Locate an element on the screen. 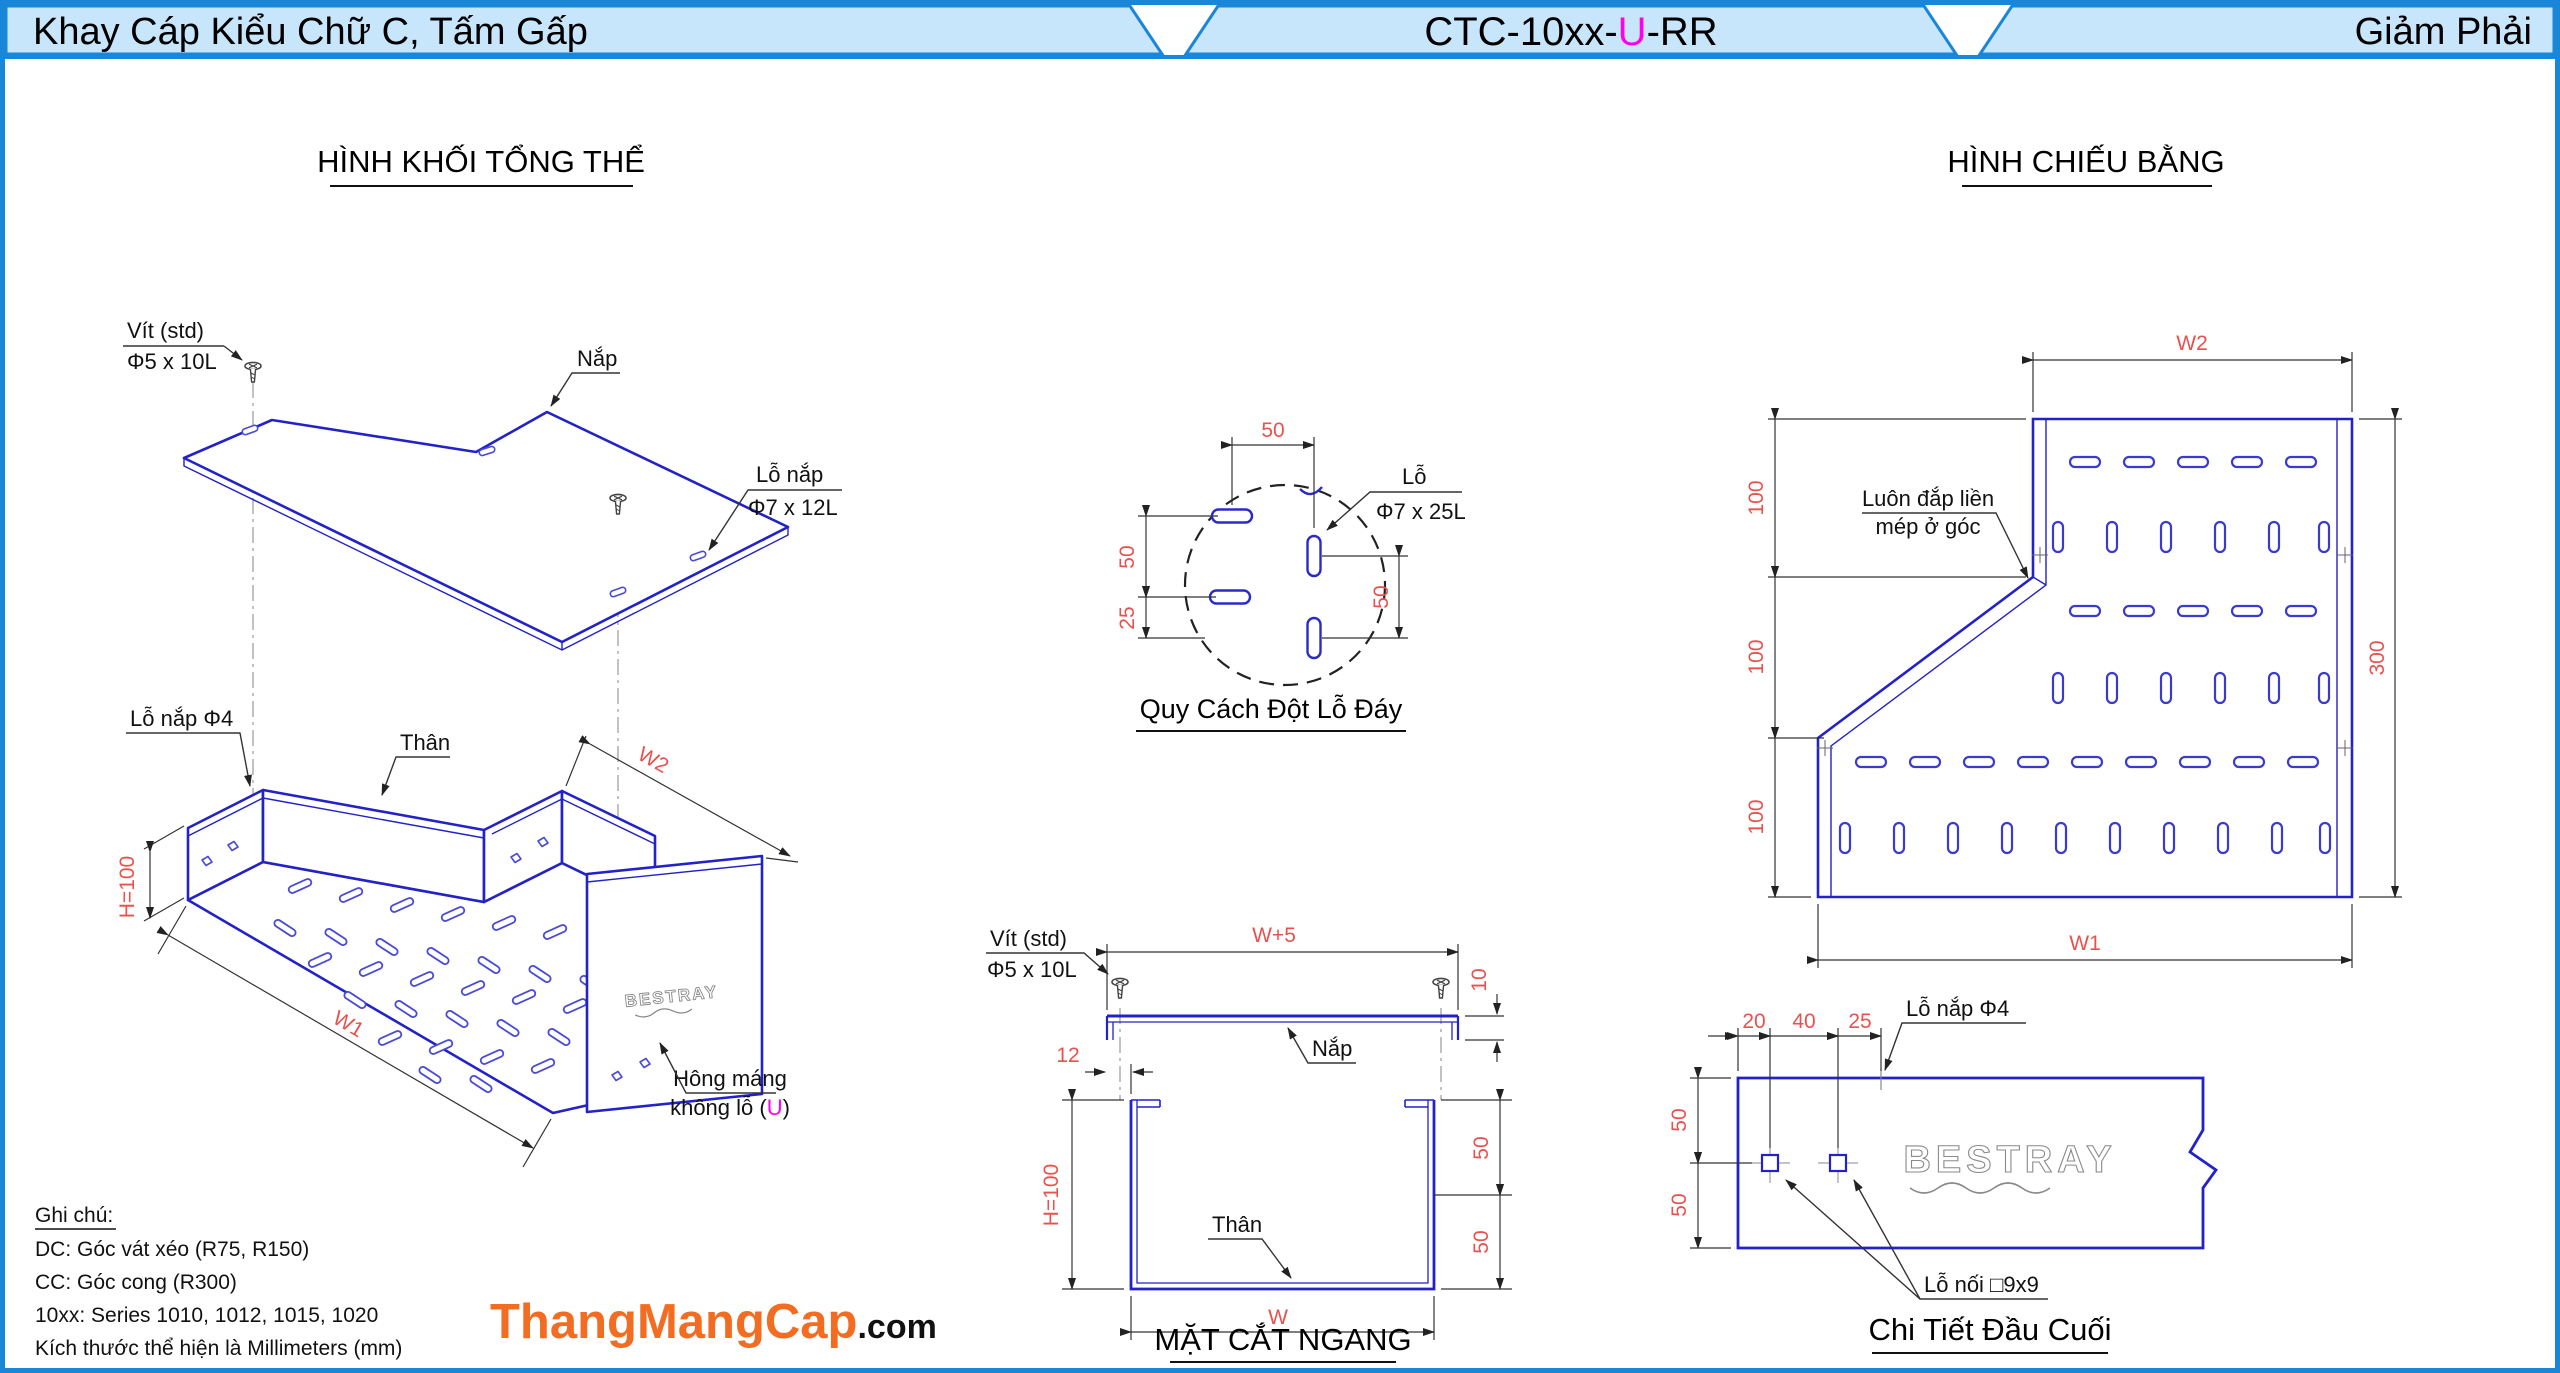 The image size is (2560, 1373). dimension-40: 40 is located at coordinates (1803, 1021).